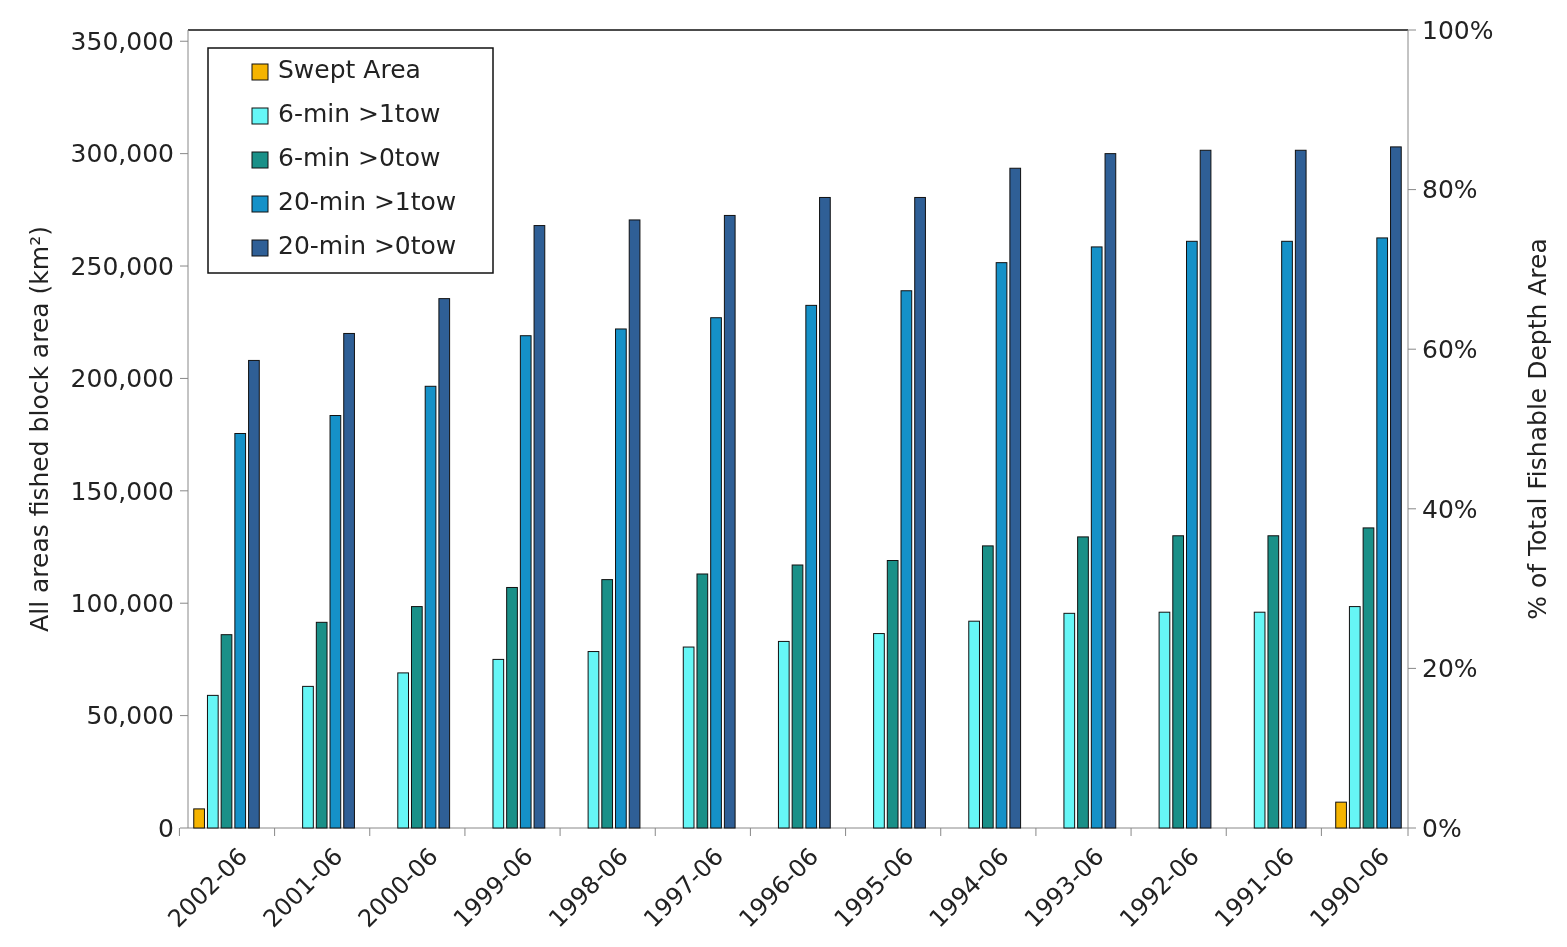 The width and height of the screenshot is (1567, 947). Describe the element at coordinates (1450, 509) in the screenshot. I see `y2-tick-label: 40%` at that location.